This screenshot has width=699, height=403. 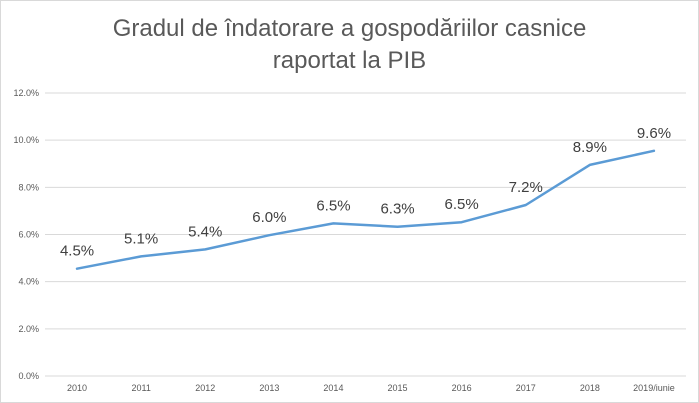 I want to click on x-tick-label: 2016, so click(x=462, y=388).